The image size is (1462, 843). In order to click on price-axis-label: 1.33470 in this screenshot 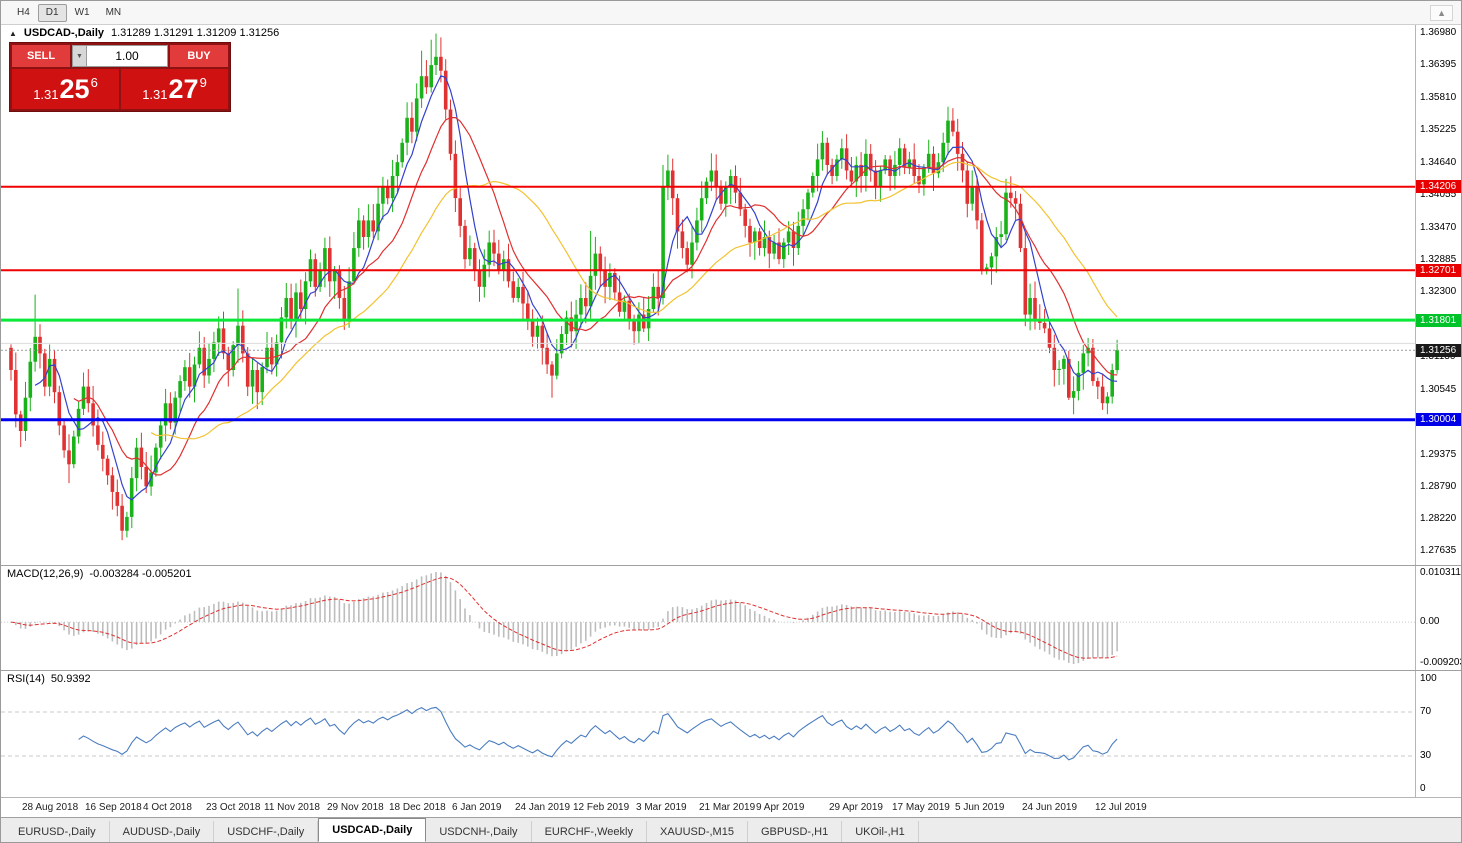, I will do `click(1438, 227)`.